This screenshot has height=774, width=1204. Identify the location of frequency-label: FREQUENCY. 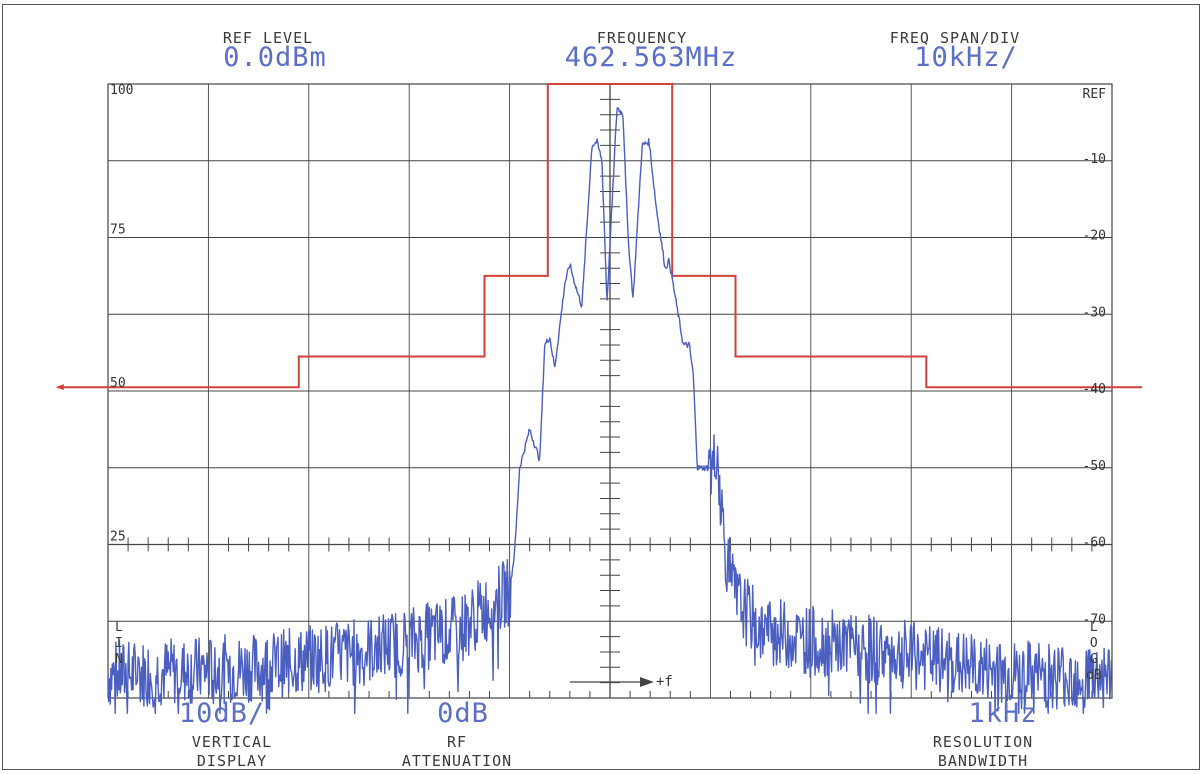
(642, 38).